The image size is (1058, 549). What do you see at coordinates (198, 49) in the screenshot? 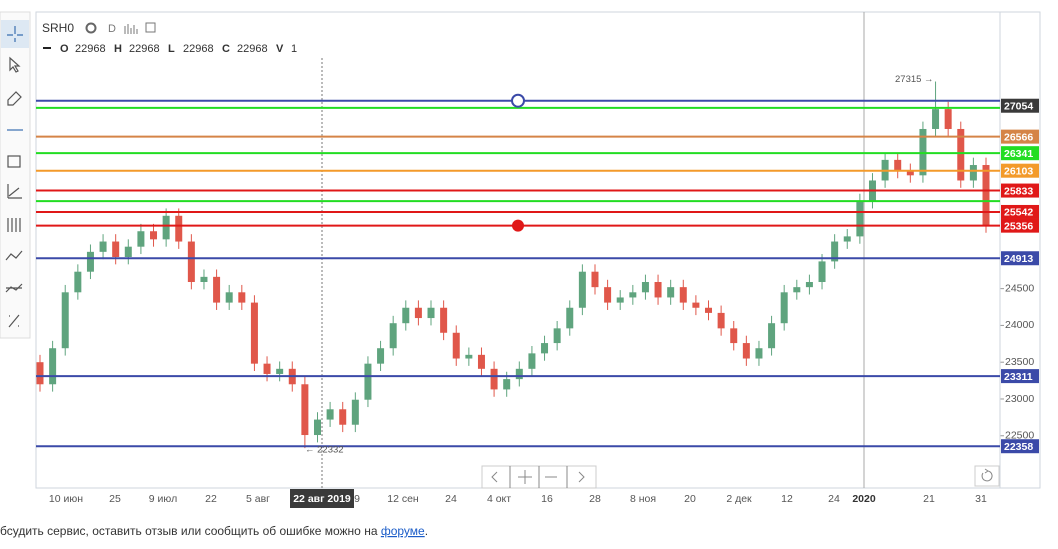
I see `field-value: 22968` at bounding box center [198, 49].